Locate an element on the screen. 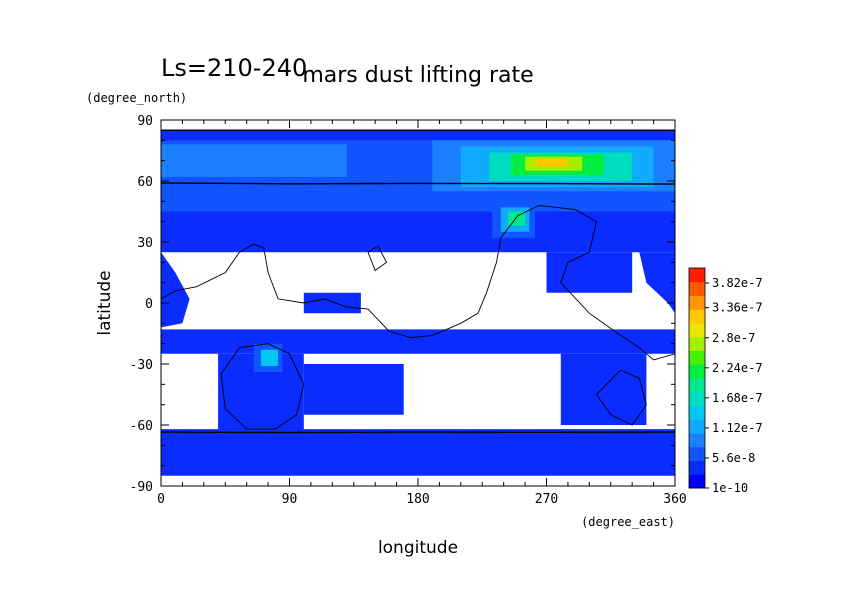  y-tick-label-0: -90 is located at coordinates (141, 487).